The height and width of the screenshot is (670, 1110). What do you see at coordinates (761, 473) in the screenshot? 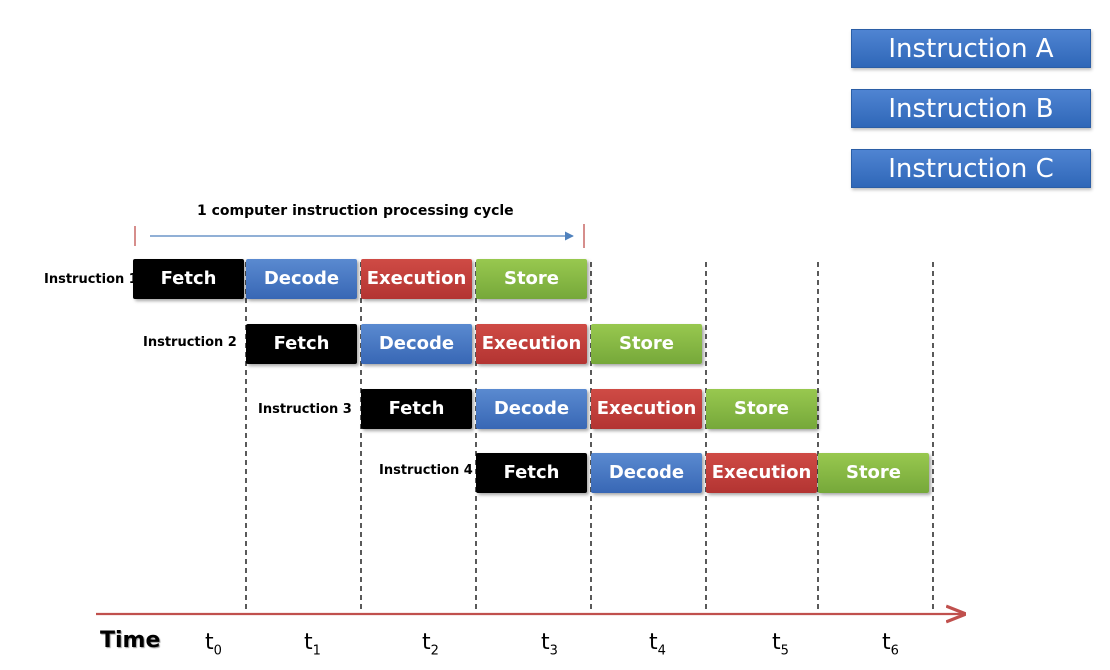
I see `stage-execution-instruction-4: Execution` at bounding box center [761, 473].